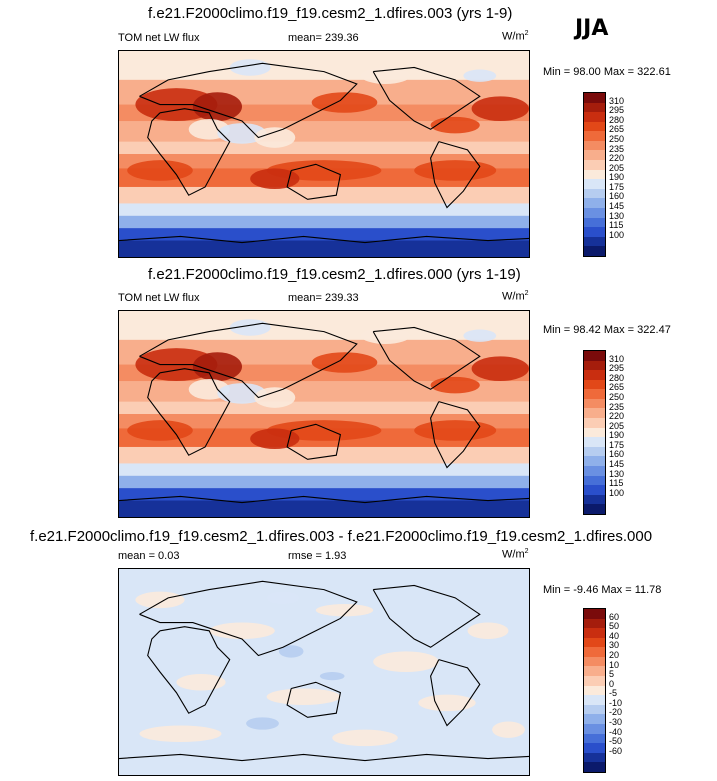 This screenshot has height=781, width=717. What do you see at coordinates (159, 38) in the screenshot?
I see `panel-top-variable: TOM net LW flux` at bounding box center [159, 38].